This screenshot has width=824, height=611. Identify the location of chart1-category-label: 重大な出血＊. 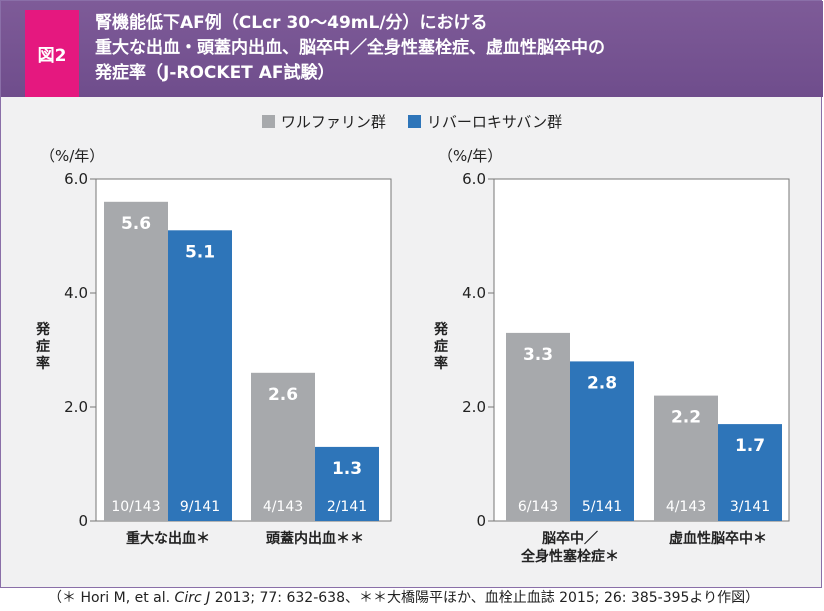
(168, 538).